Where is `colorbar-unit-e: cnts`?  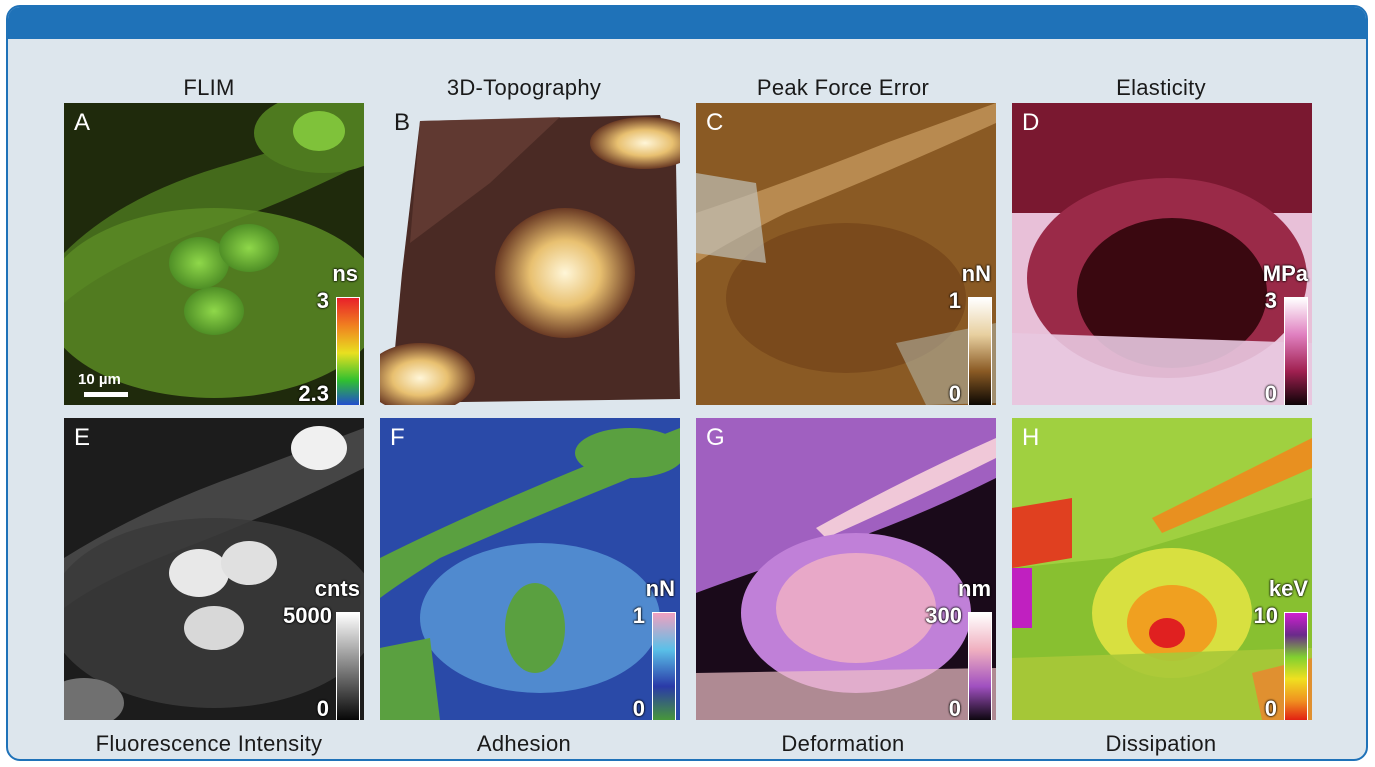 colorbar-unit-e: cnts is located at coordinates (337, 588).